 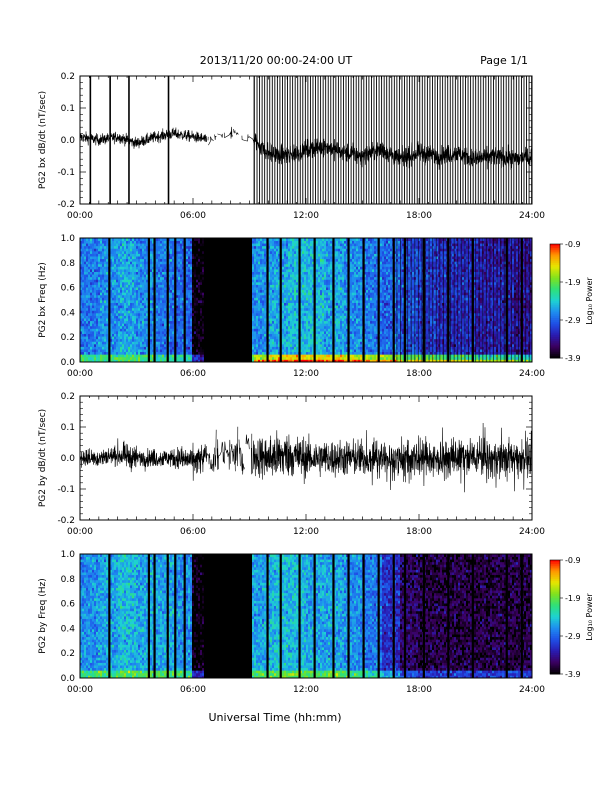 I want to click on x-tick-label: 00:00, so click(x=80, y=374).